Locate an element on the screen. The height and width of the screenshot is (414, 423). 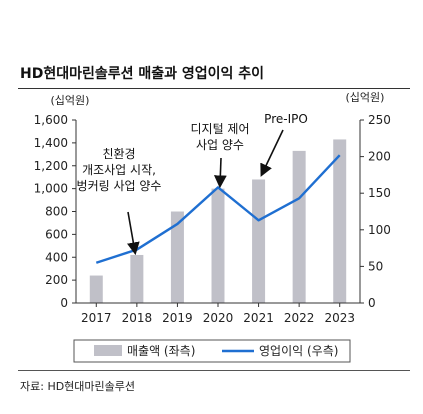
legend-box is located at coordinates (212, 351).